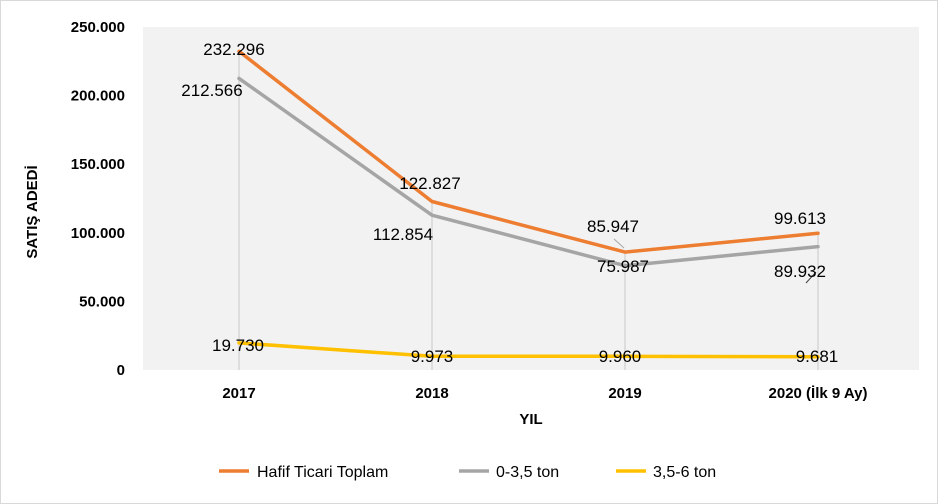  What do you see at coordinates (715, 261) in the screenshot?
I see `label-leader-lines` at bounding box center [715, 261].